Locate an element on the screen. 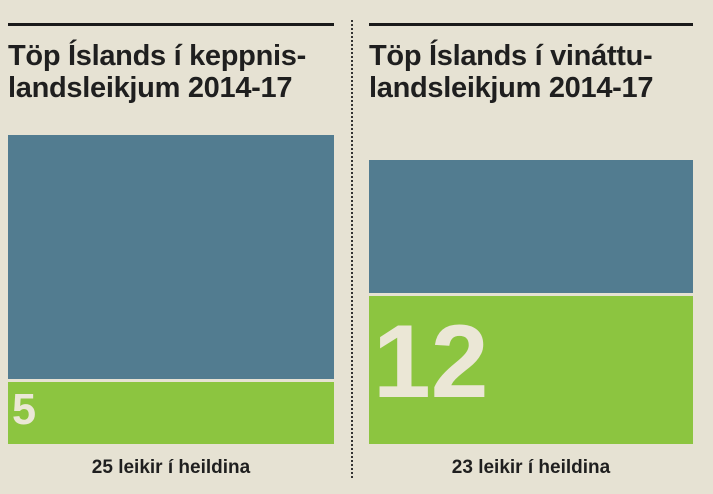 Image resolution: width=713 pixels, height=494 pixels. total-games-bar is located at coordinates (531, 226).